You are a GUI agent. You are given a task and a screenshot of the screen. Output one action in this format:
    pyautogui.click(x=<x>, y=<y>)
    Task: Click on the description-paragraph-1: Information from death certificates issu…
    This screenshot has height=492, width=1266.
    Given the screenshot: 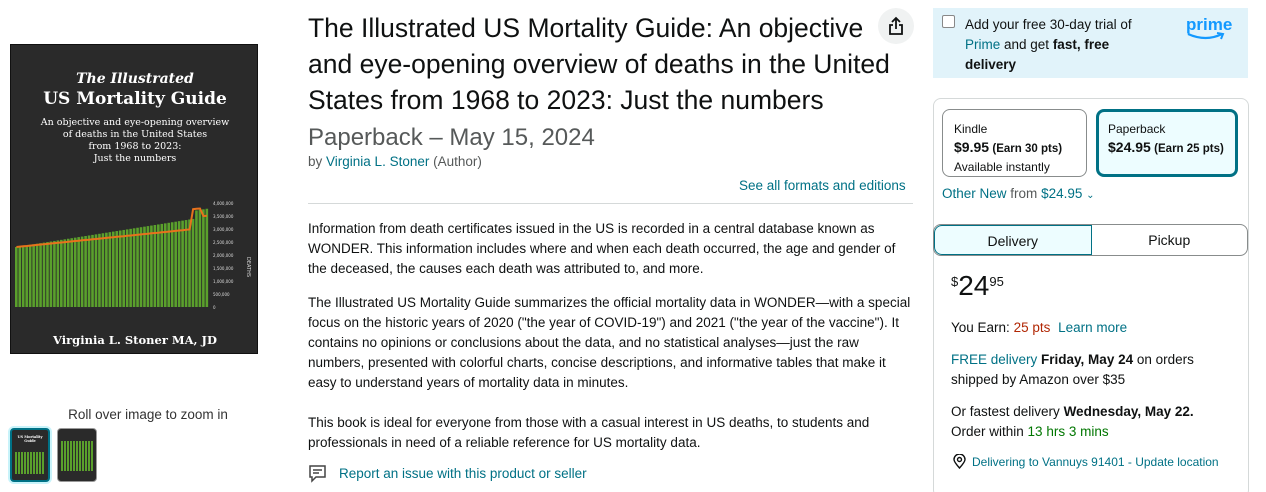 What is the action you would take?
    pyautogui.click(x=602, y=248)
    